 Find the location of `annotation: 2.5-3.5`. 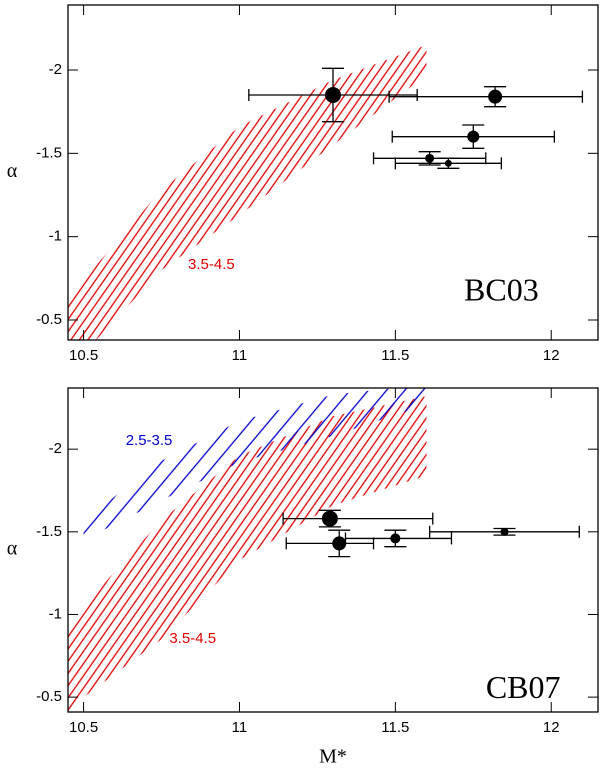

annotation: 2.5-3.5 is located at coordinates (149, 440).